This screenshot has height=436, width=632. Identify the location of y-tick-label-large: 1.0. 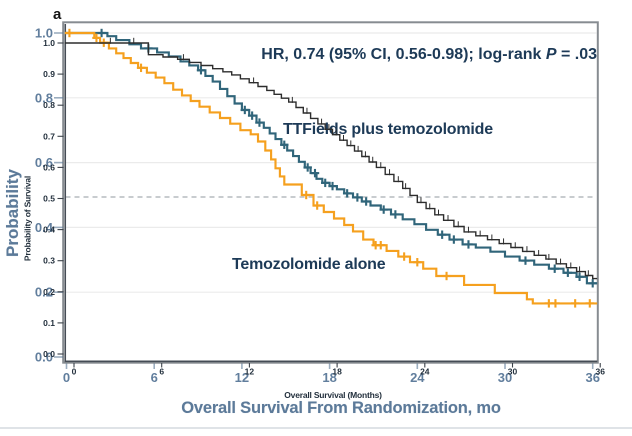
(44, 33).